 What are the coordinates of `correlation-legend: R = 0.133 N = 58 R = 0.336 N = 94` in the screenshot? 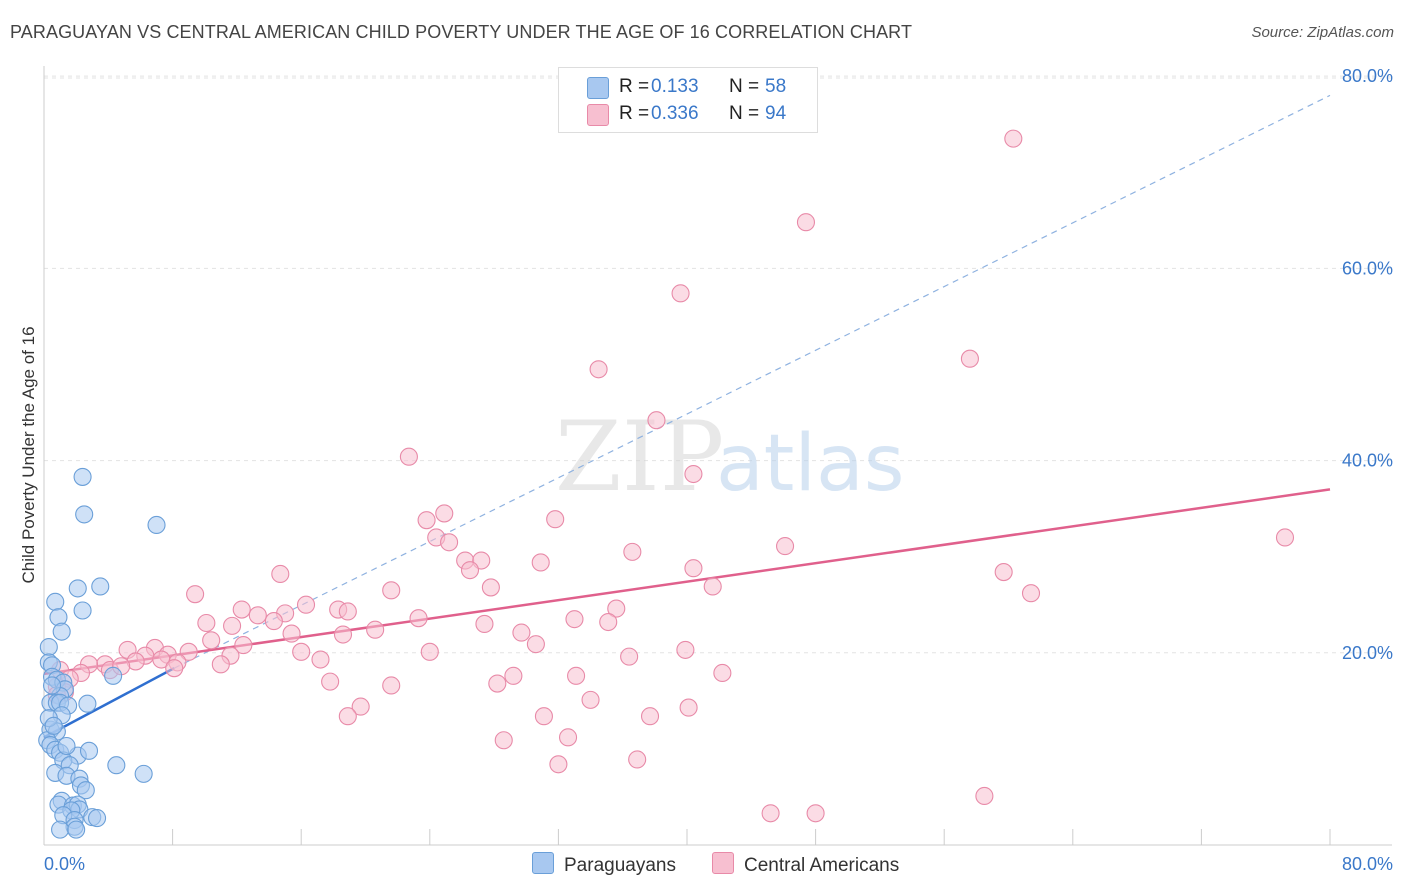 It's located at (688, 100).